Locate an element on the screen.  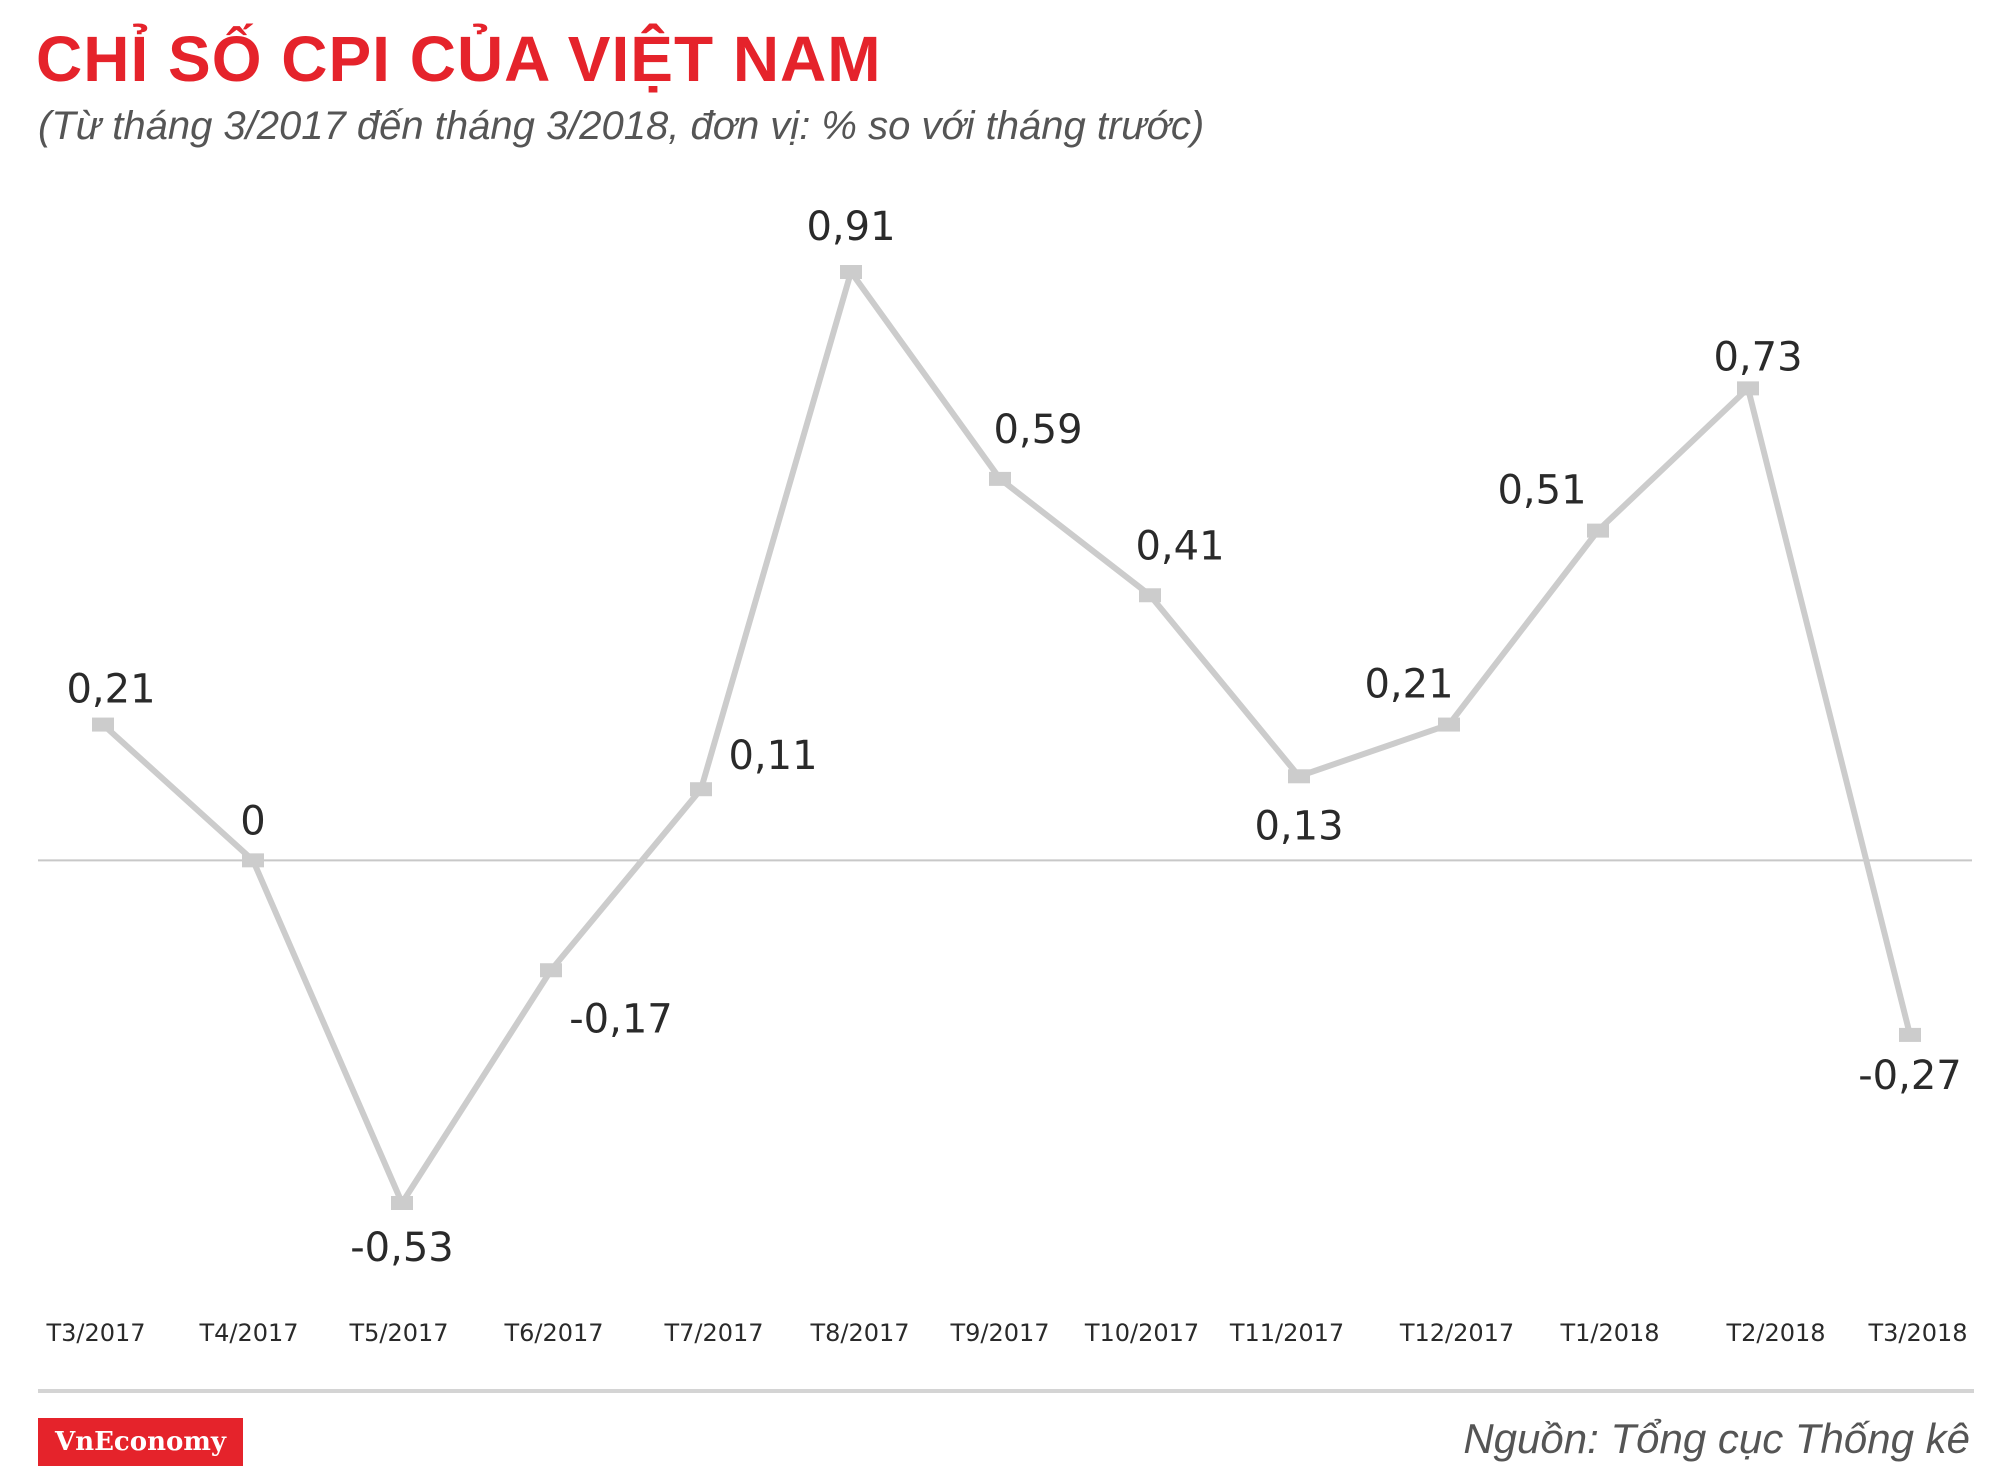
x-tick-label: T8/2017 is located at coordinates (859, 1333).